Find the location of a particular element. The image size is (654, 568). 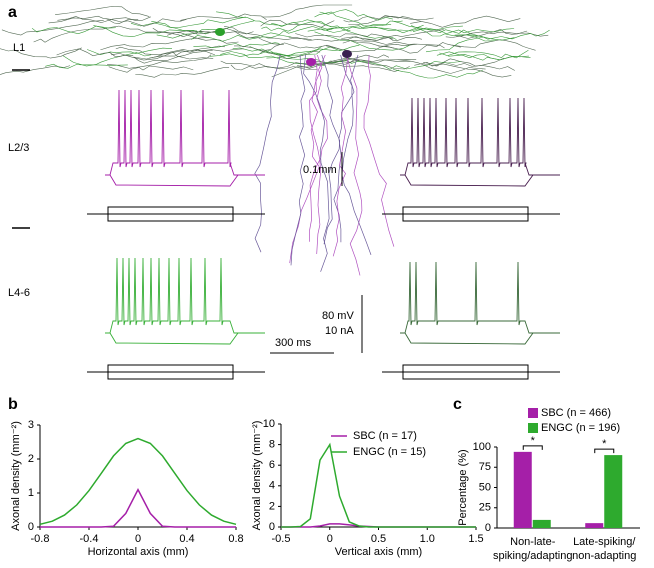

layer-label: L1 is located at coordinates (19, 48).